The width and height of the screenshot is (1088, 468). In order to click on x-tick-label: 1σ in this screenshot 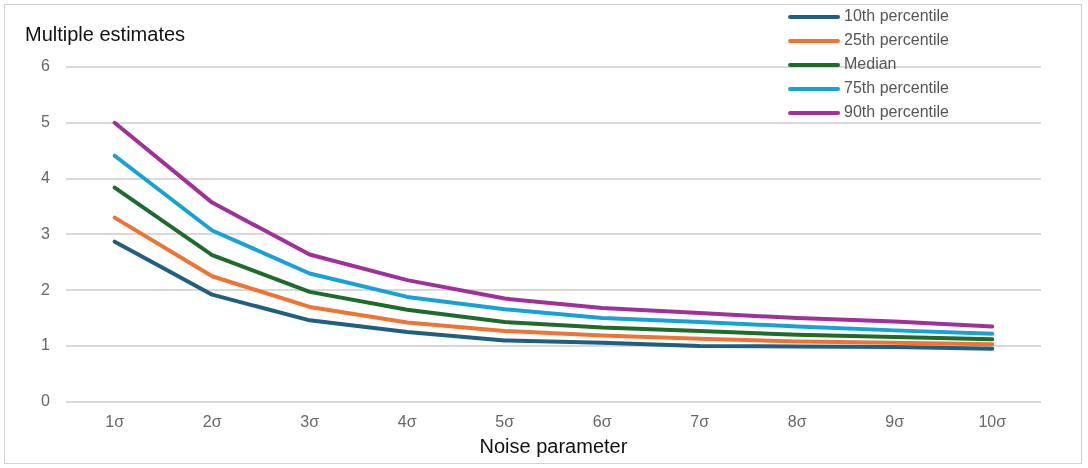, I will do `click(115, 421)`.